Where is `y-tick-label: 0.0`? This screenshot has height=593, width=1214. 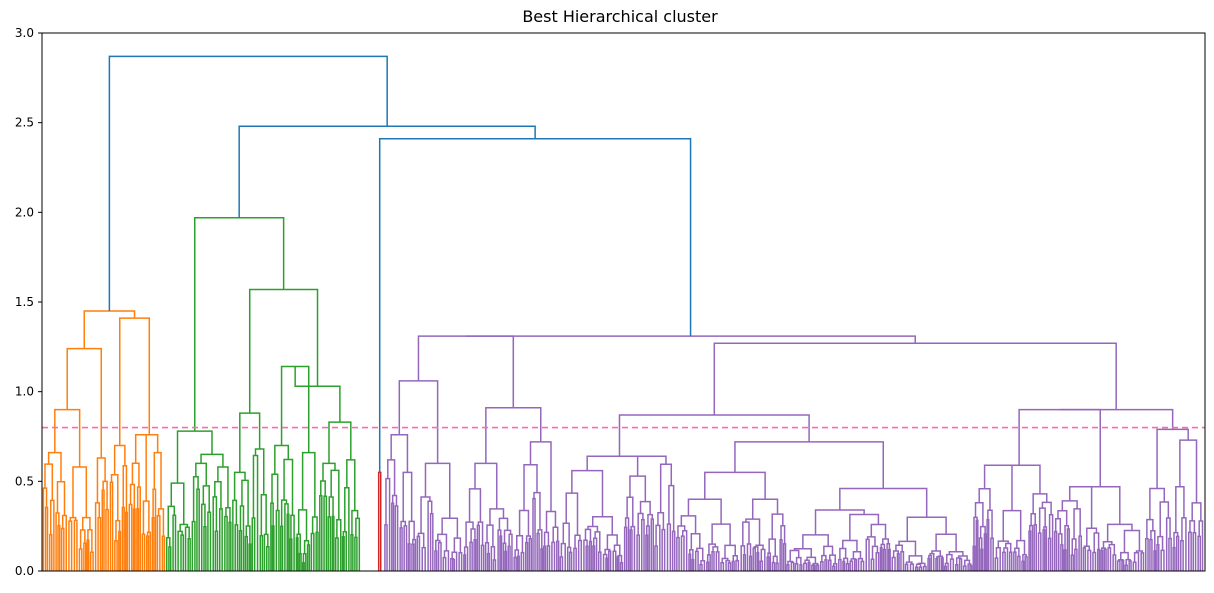 y-tick-label: 0.0 is located at coordinates (24, 571).